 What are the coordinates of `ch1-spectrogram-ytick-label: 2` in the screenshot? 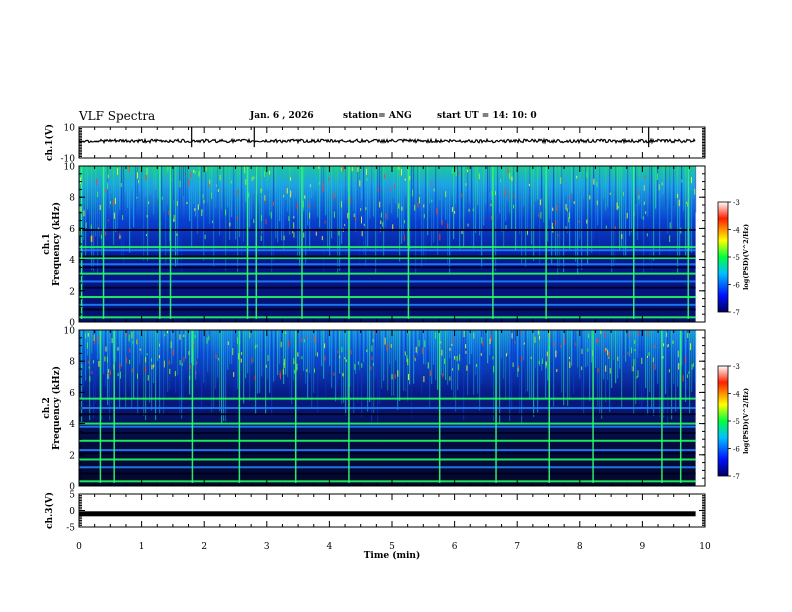 It's located at (72, 292).